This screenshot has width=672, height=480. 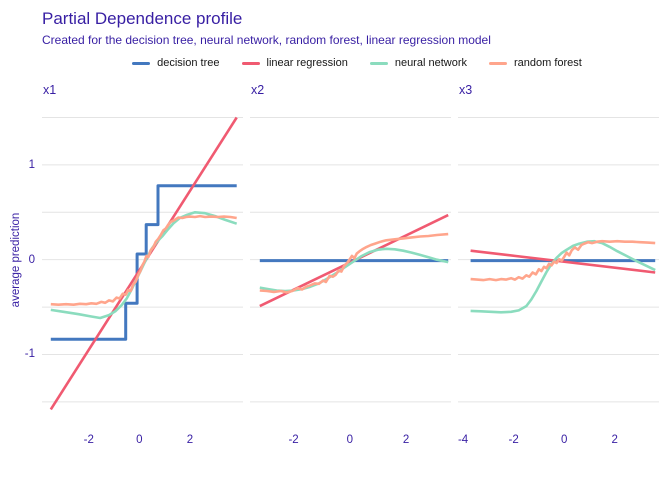 What do you see at coordinates (547, 63) in the screenshot?
I see `legend-label: random forest` at bounding box center [547, 63].